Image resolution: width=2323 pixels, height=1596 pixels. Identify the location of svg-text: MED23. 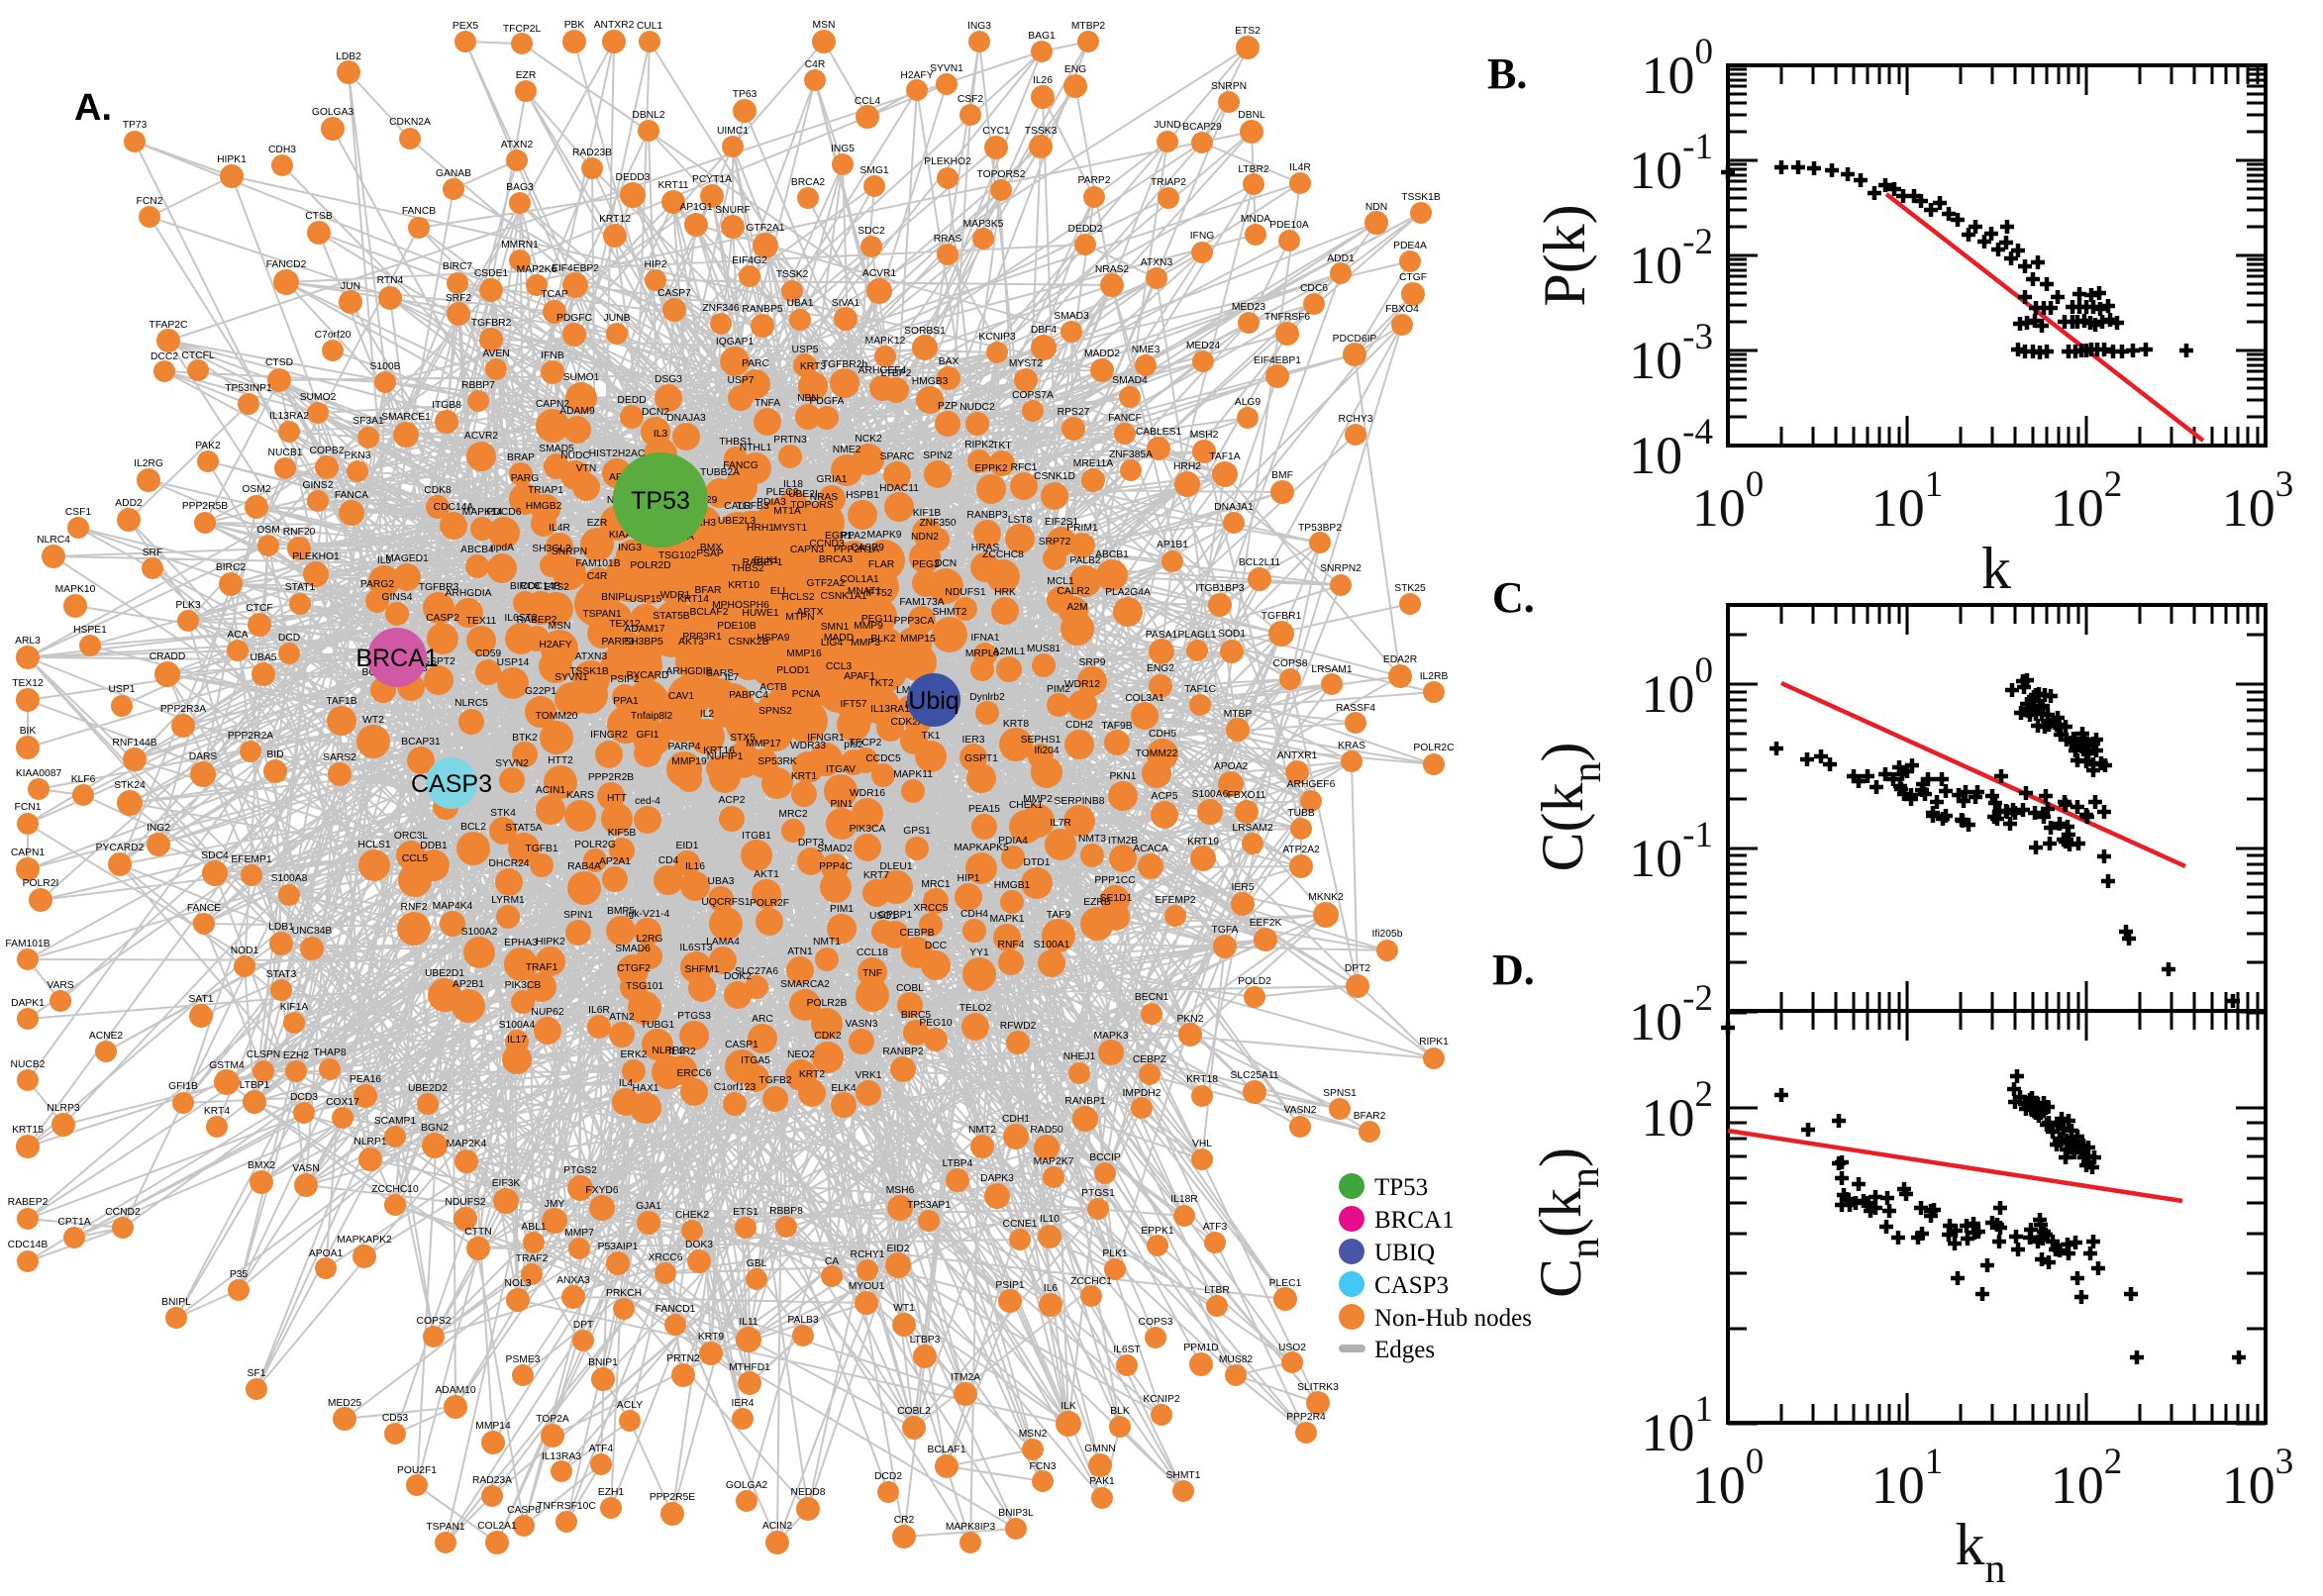
(1249, 307).